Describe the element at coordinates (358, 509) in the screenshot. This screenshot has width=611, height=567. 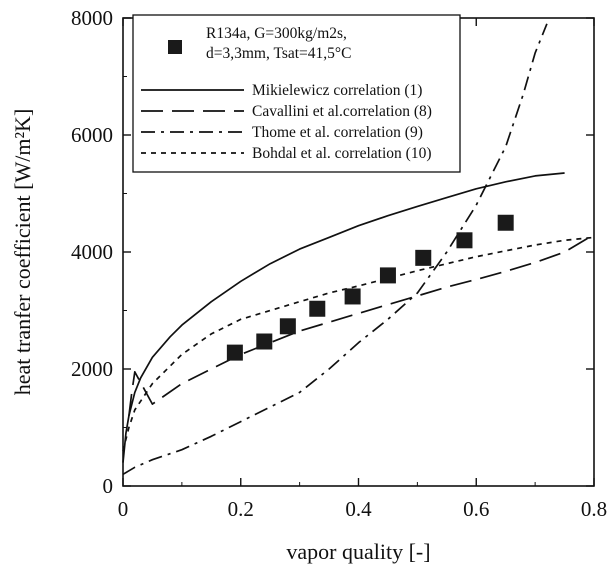
I see `x-tick-label: 0.4` at that location.